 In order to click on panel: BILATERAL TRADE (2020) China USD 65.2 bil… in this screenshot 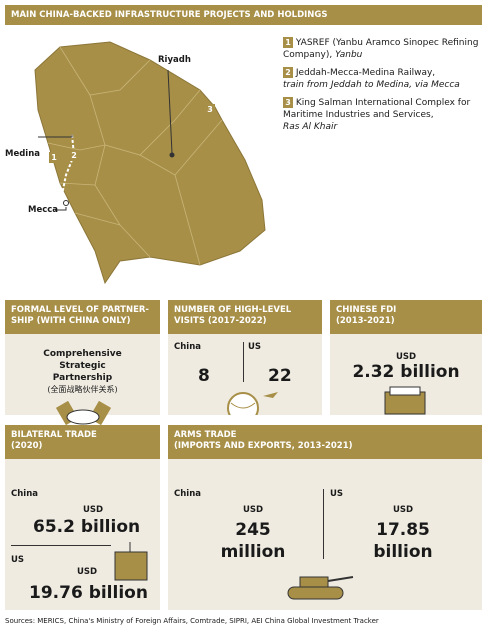, I will do `click(82, 517)`.